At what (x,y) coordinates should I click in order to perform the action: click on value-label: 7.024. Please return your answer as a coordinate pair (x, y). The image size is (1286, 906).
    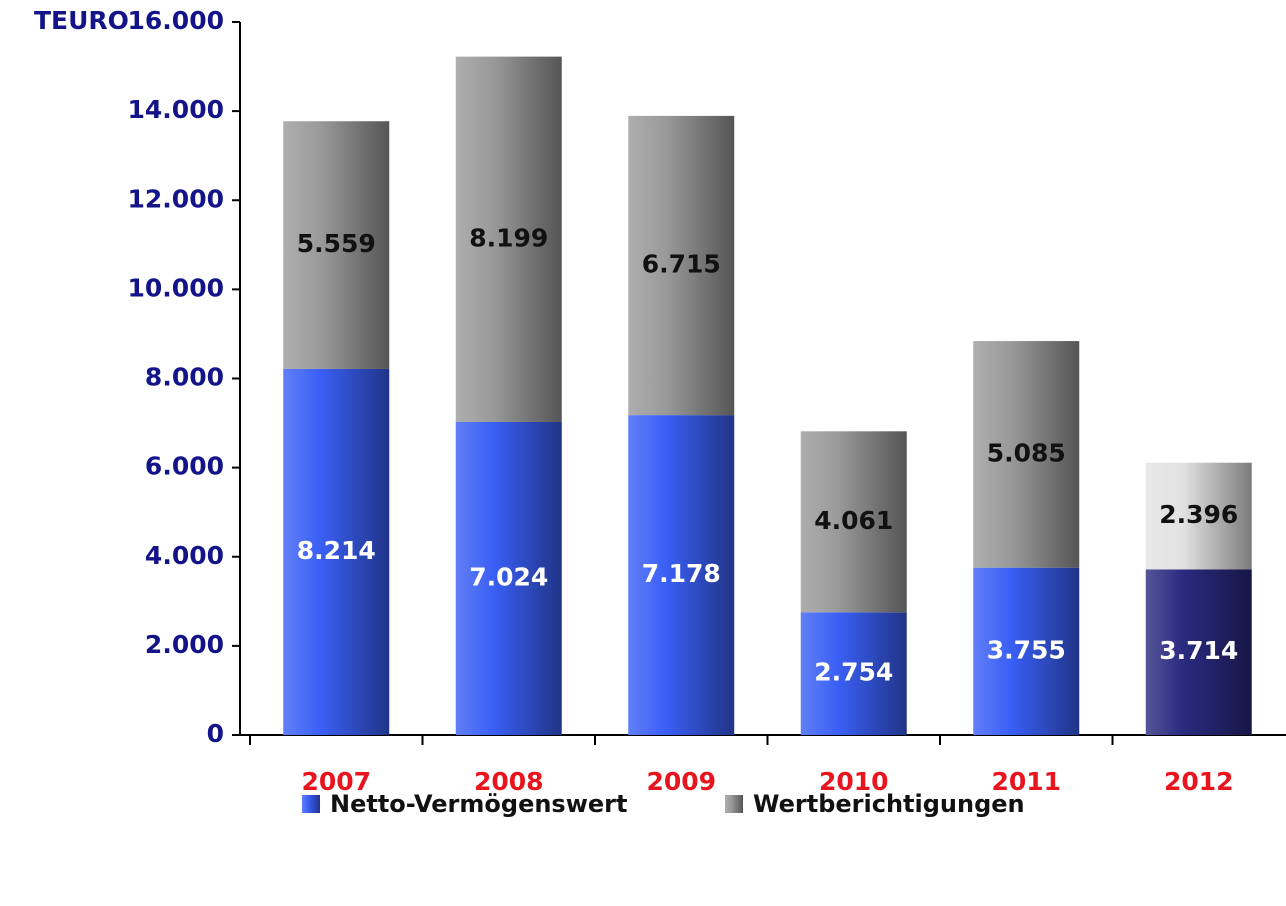
    Looking at the image, I should click on (508, 576).